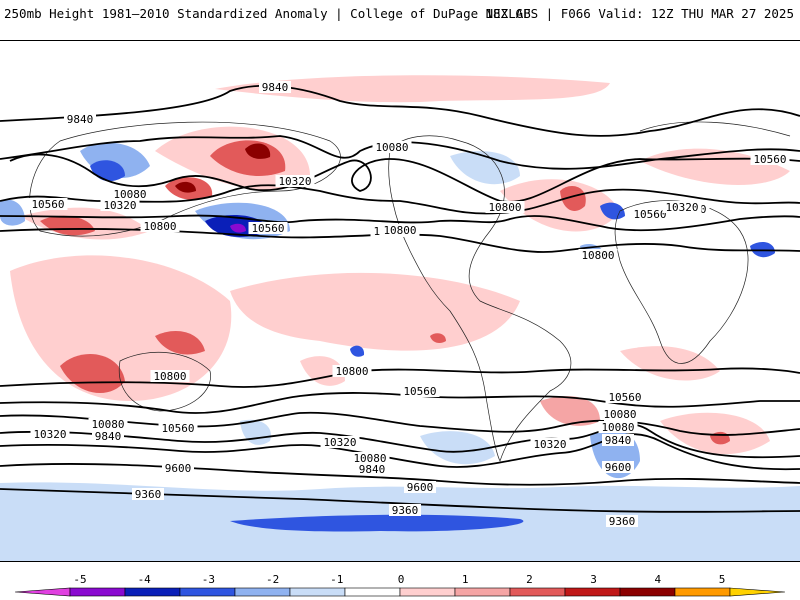 The image size is (800, 600). Describe the element at coordinates (722, 579) in the screenshot. I see `colorbar-tick-label: 5` at that location.